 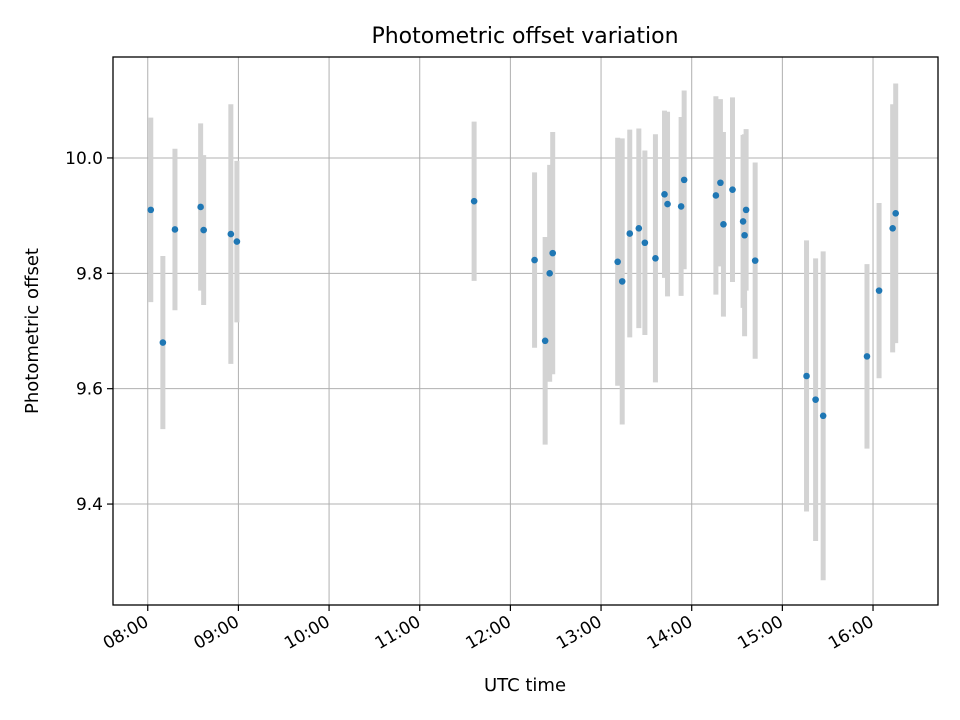 I want to click on x-tick-label: 08:00, so click(x=126, y=633).